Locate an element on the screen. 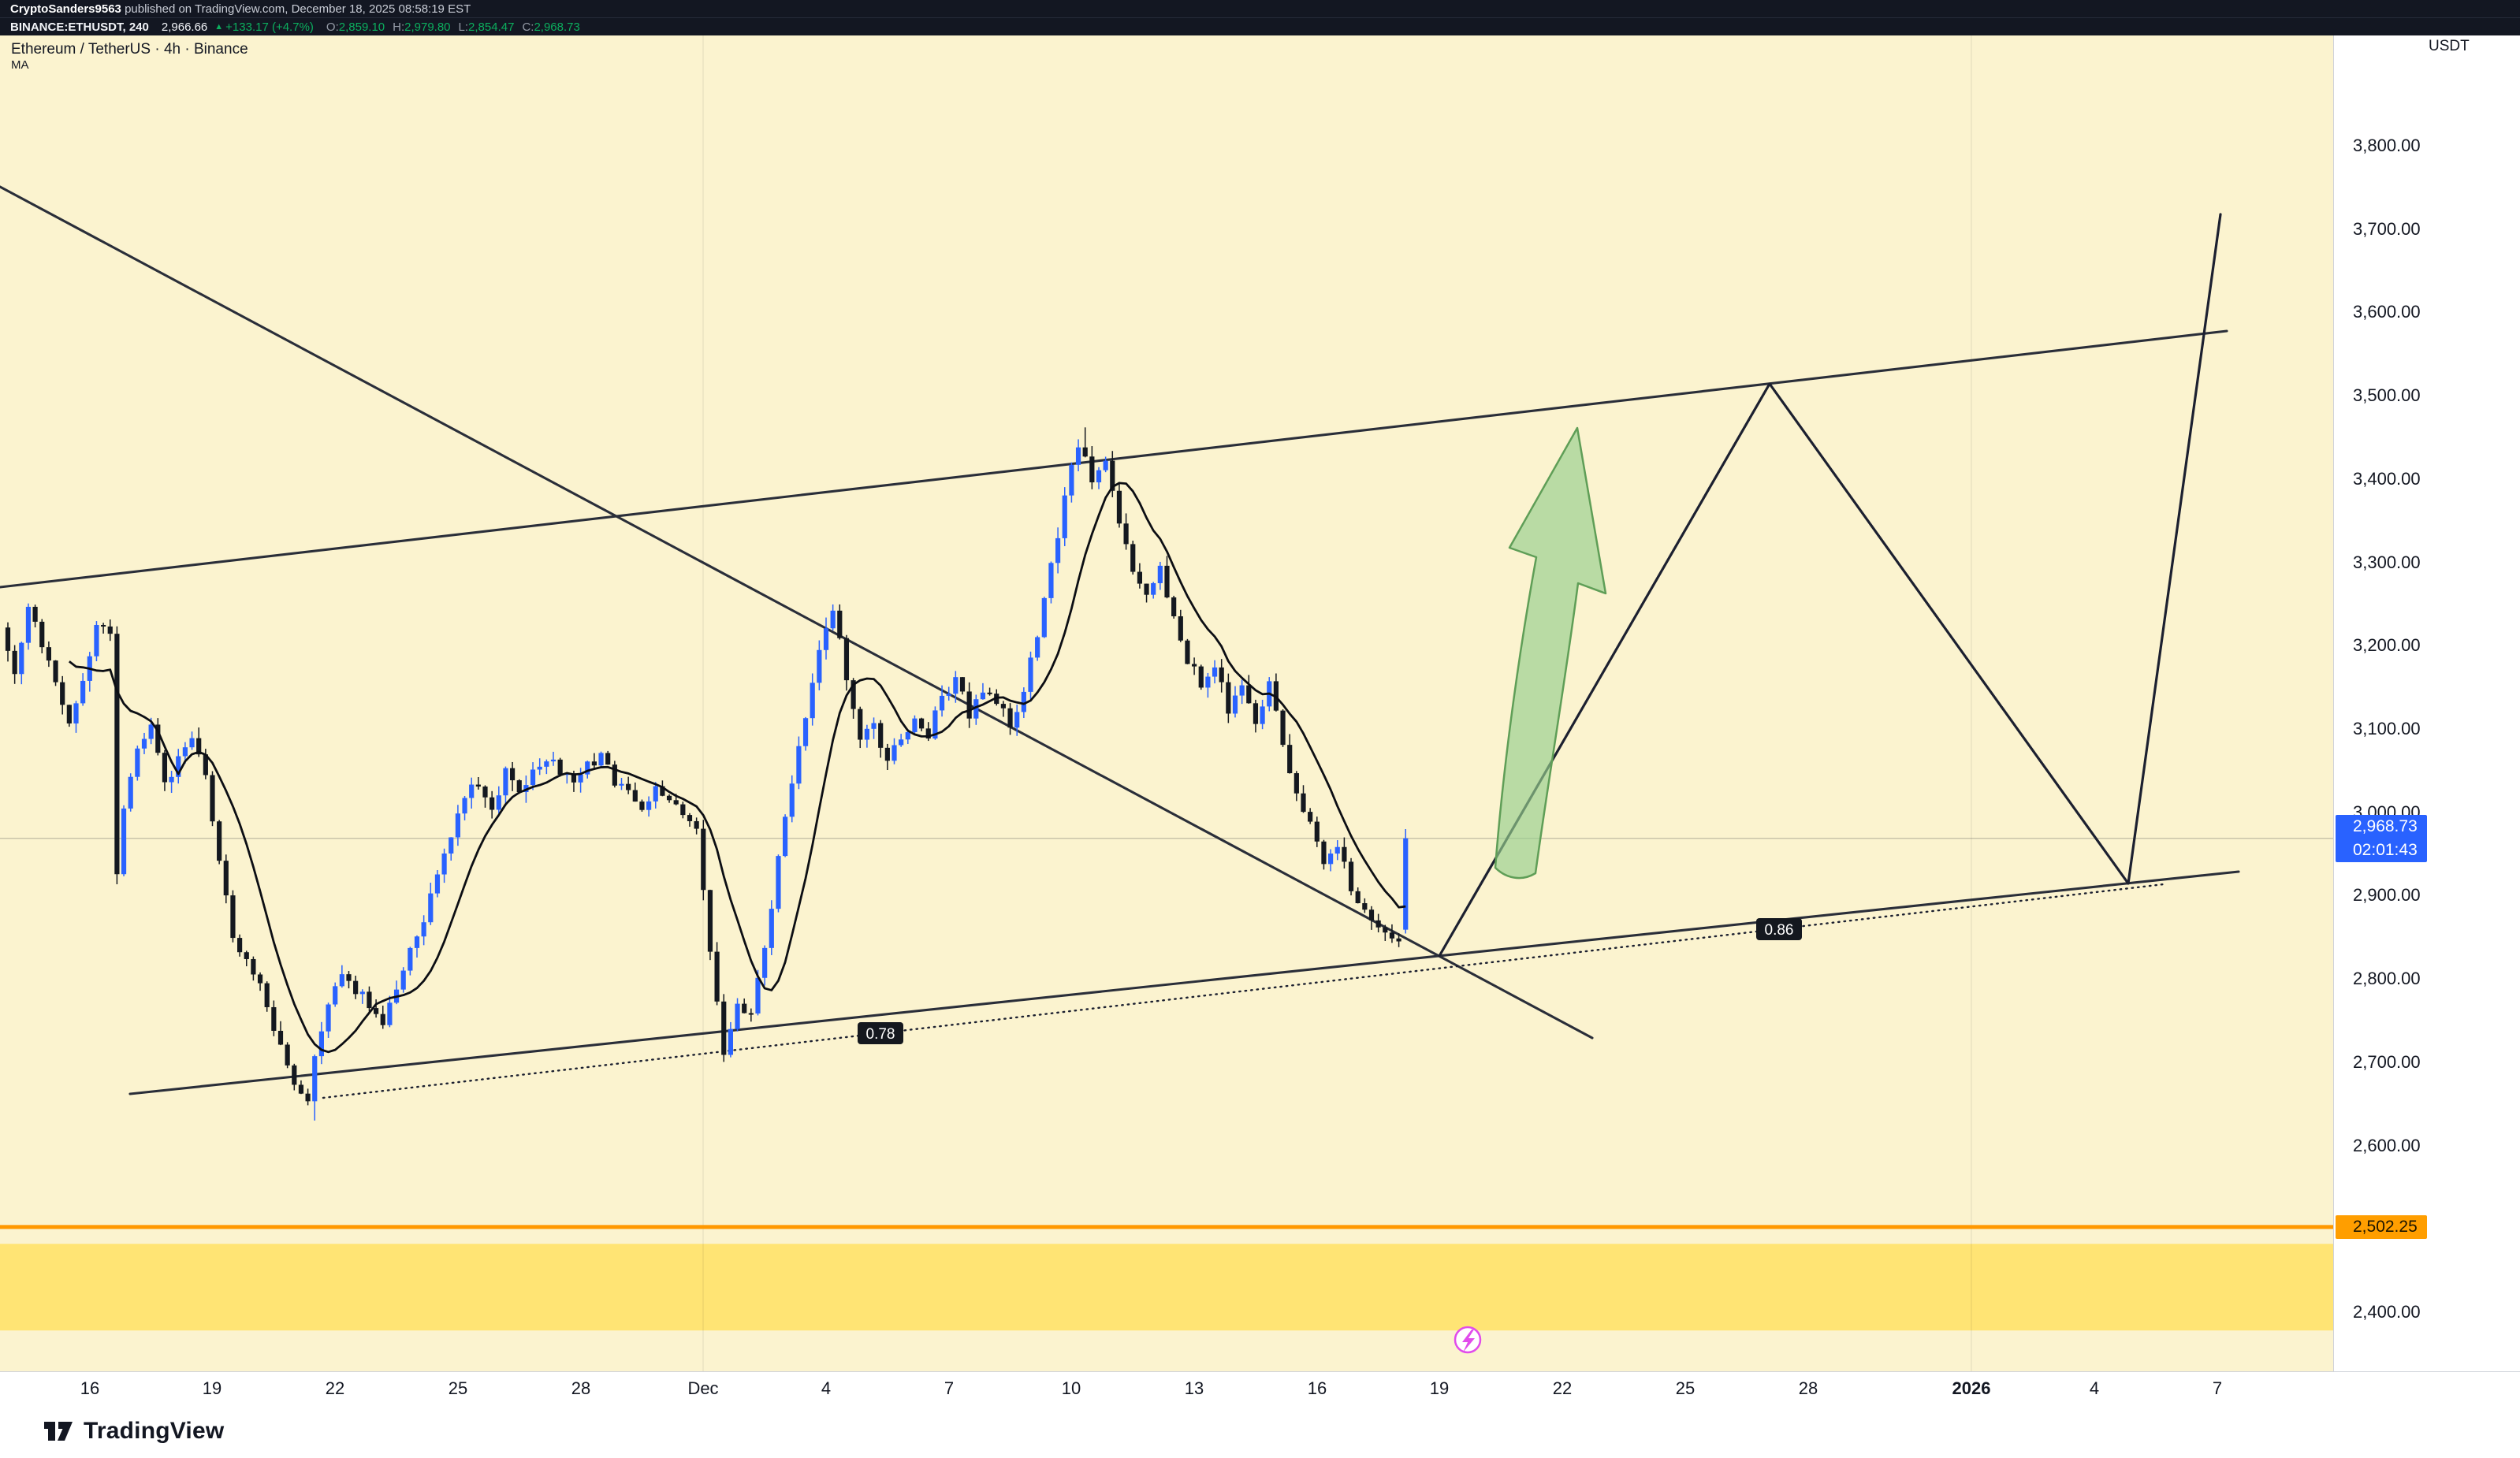 The image size is (2520, 1458). currency-label: USDT is located at coordinates (2449, 46).